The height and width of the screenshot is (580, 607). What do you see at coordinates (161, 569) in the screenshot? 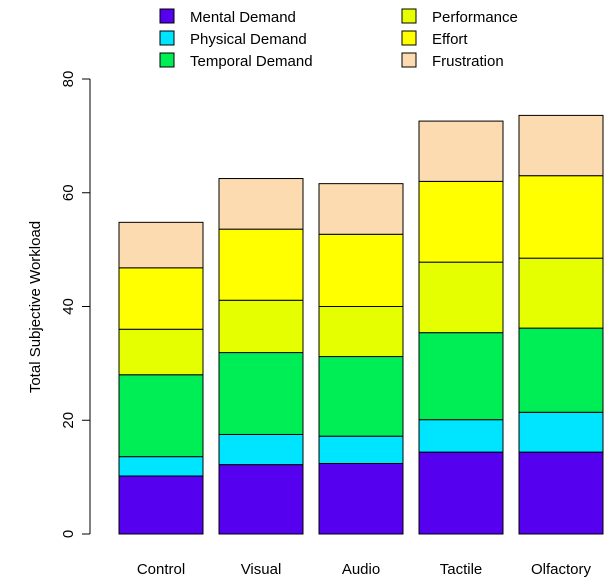
I see `x-tick-label: Control` at bounding box center [161, 569].